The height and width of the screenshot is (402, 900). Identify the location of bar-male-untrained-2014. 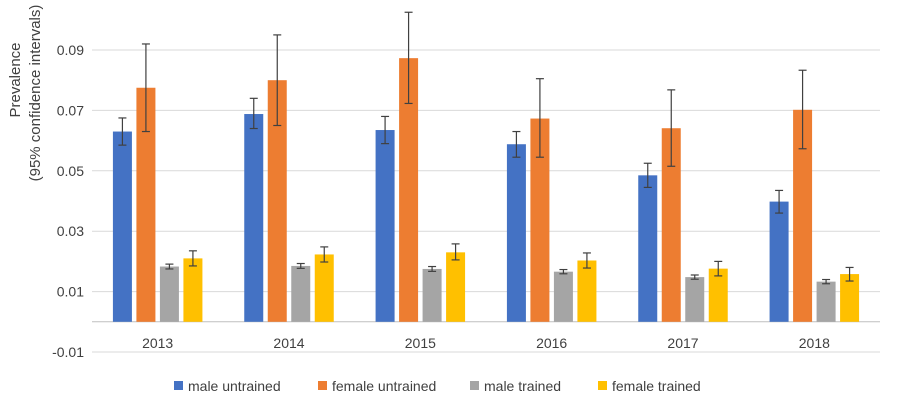
(254, 218).